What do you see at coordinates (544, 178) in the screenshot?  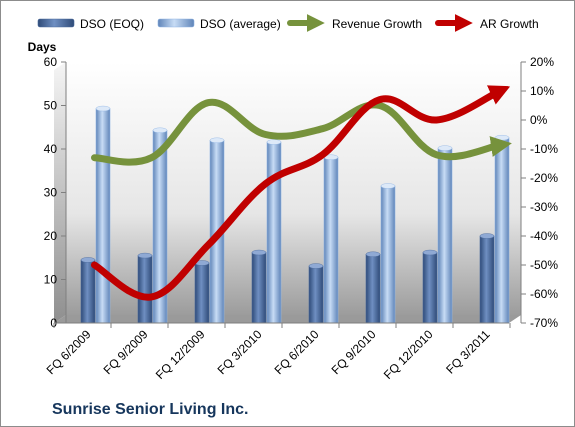 I see `right-axis-tick-label: -20%` at bounding box center [544, 178].